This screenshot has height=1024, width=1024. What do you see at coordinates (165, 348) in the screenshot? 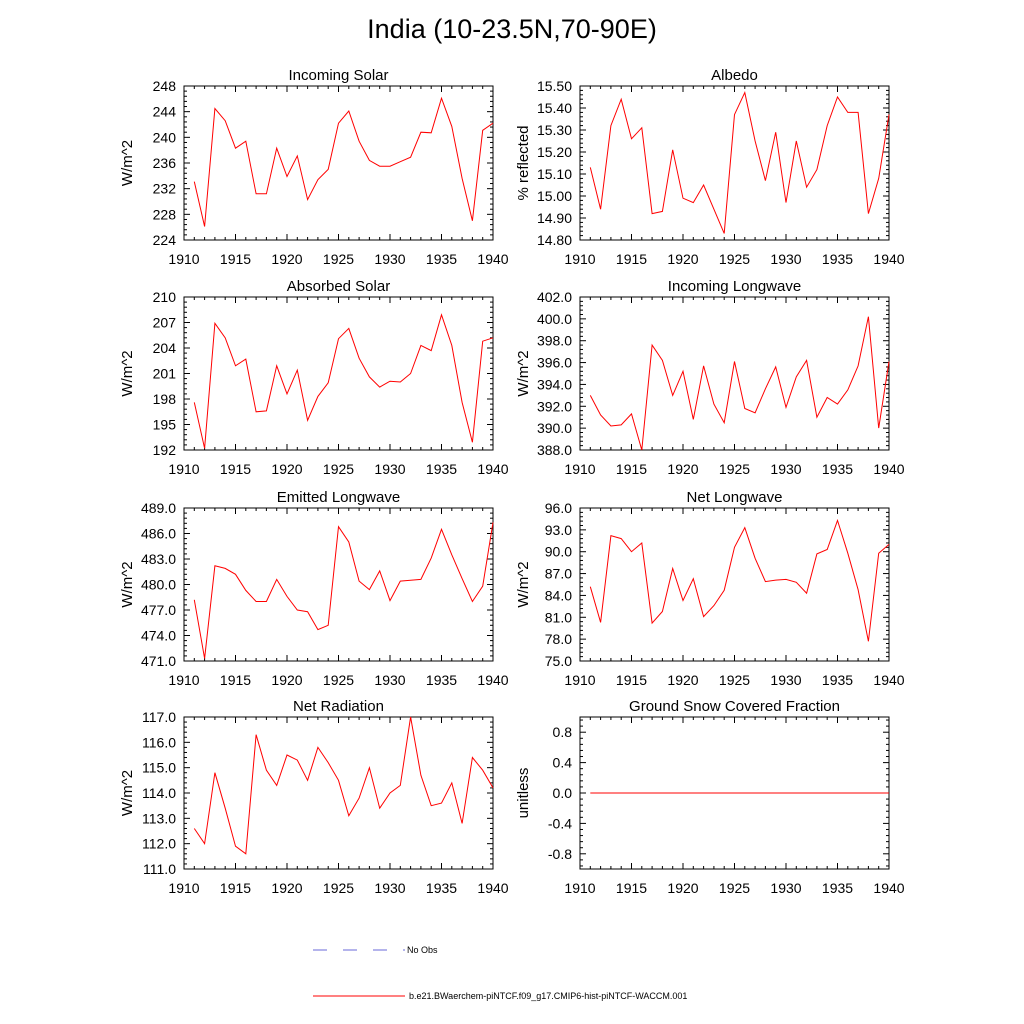
I see `y-tick-label: 204` at bounding box center [165, 348].